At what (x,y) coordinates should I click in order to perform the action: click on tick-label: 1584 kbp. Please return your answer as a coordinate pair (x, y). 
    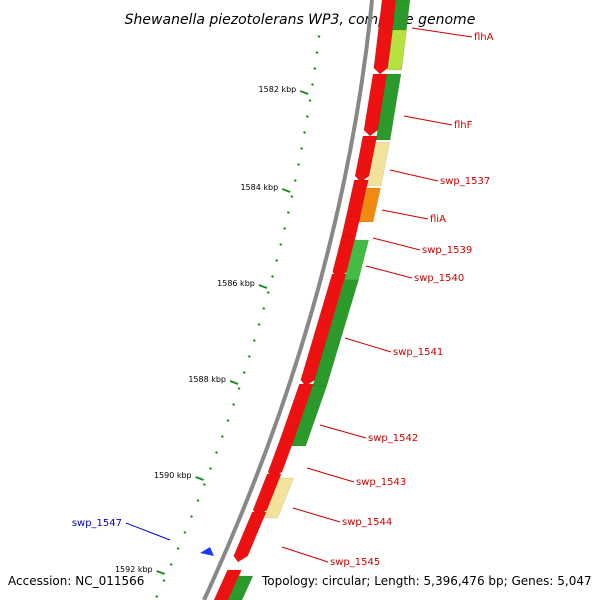
    Looking at the image, I should click on (259, 187).